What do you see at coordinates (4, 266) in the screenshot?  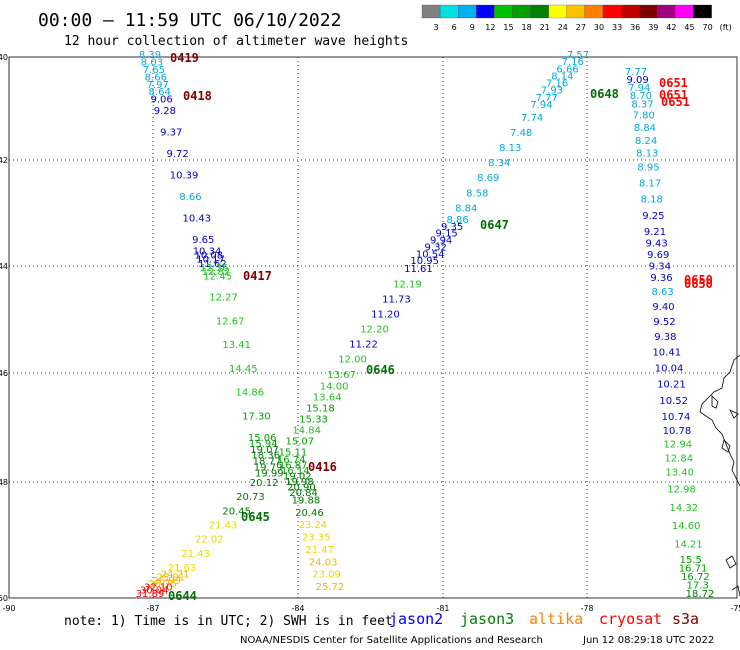 I see `lat-tick-label: 44` at bounding box center [4, 266].